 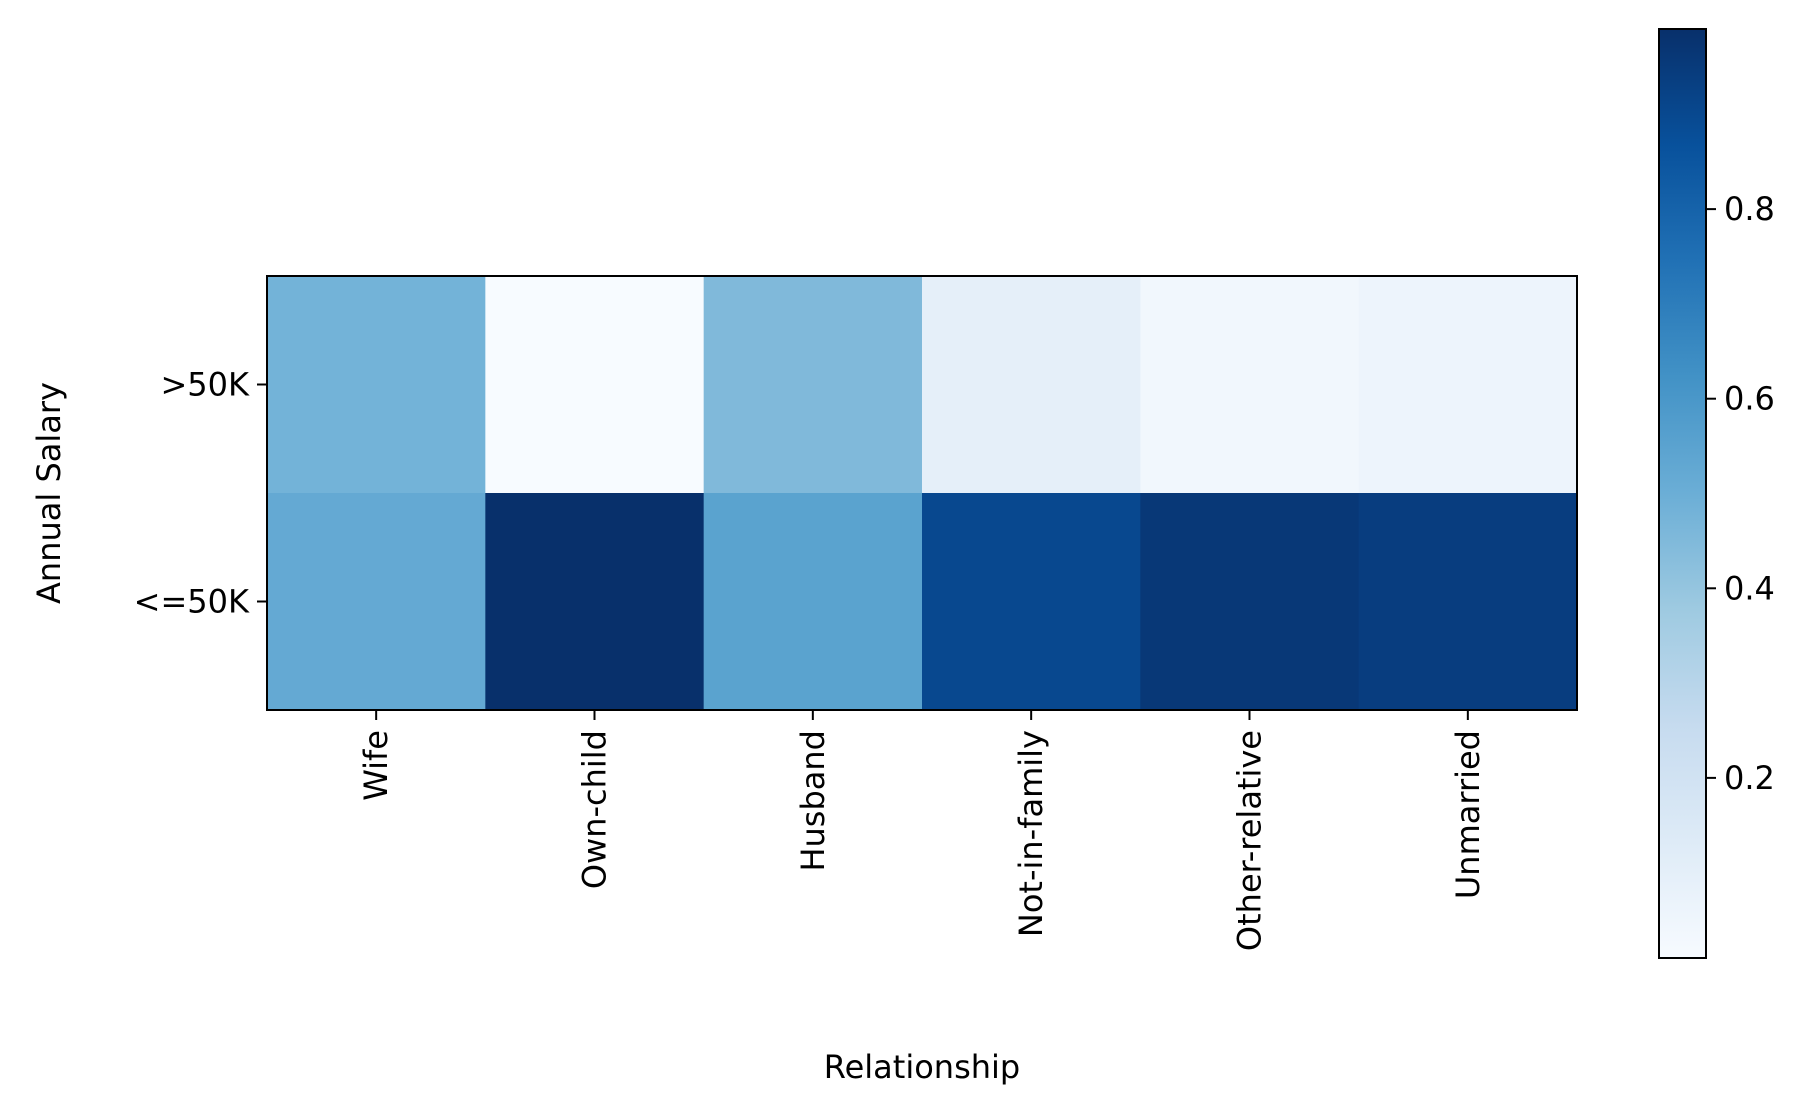 What do you see at coordinates (1749, 209) in the screenshot?
I see `colorbar-tick-label: 0.8` at bounding box center [1749, 209].